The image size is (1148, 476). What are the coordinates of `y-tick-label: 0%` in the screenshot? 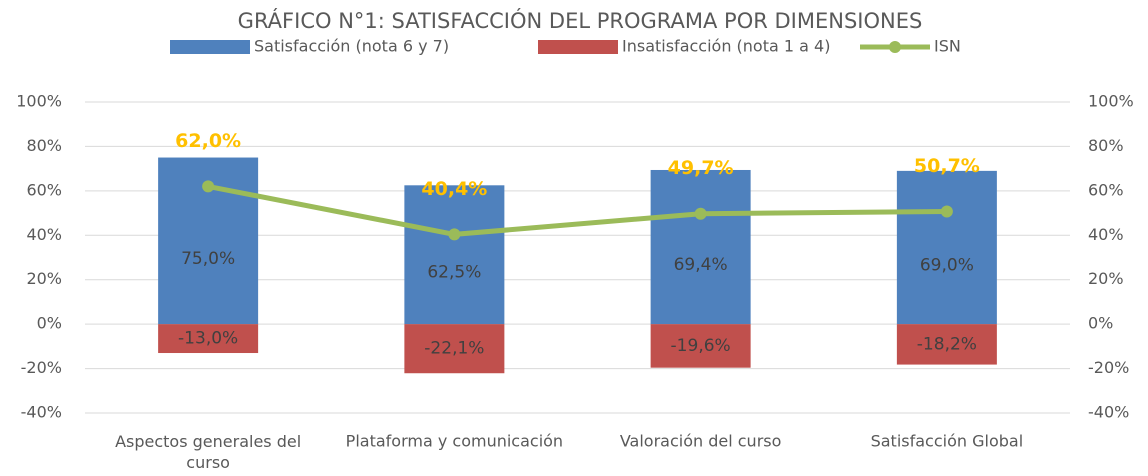 It's located at (49, 323).